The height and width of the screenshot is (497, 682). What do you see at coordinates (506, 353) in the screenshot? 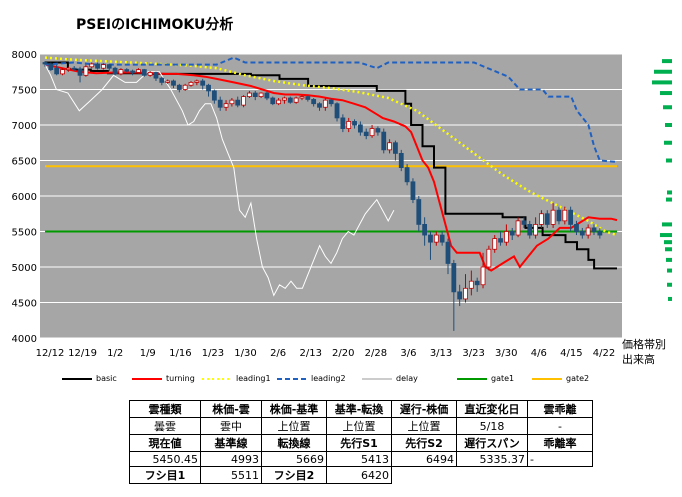
I see `x-tick-label: 3/30` at bounding box center [506, 353].